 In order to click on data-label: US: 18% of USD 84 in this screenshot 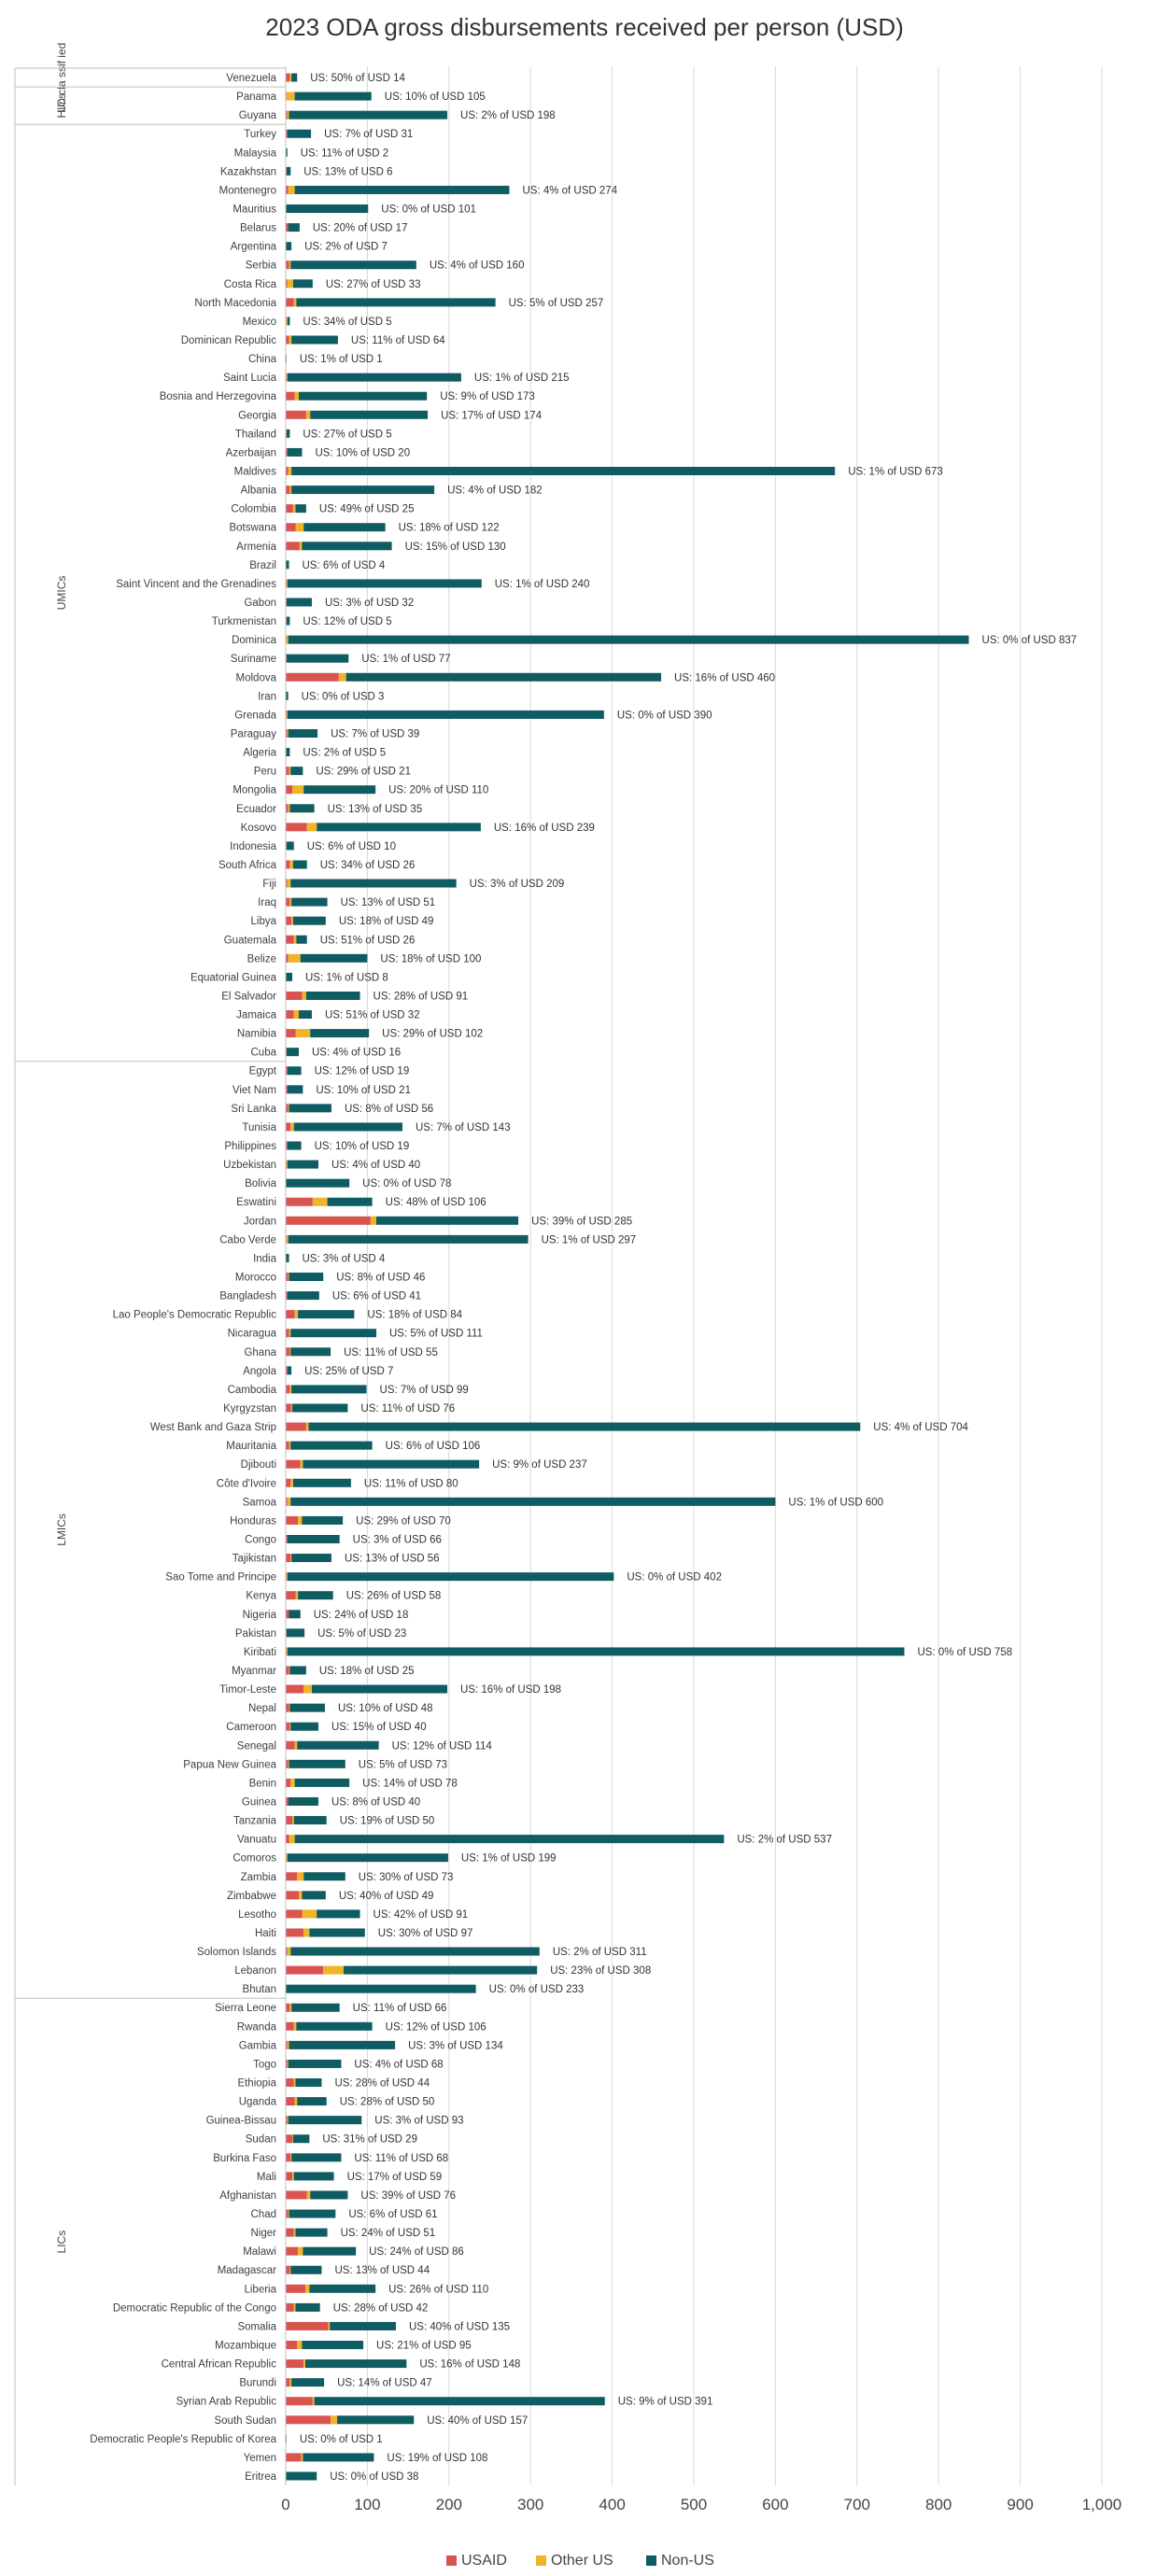, I will do `click(414, 1316)`.